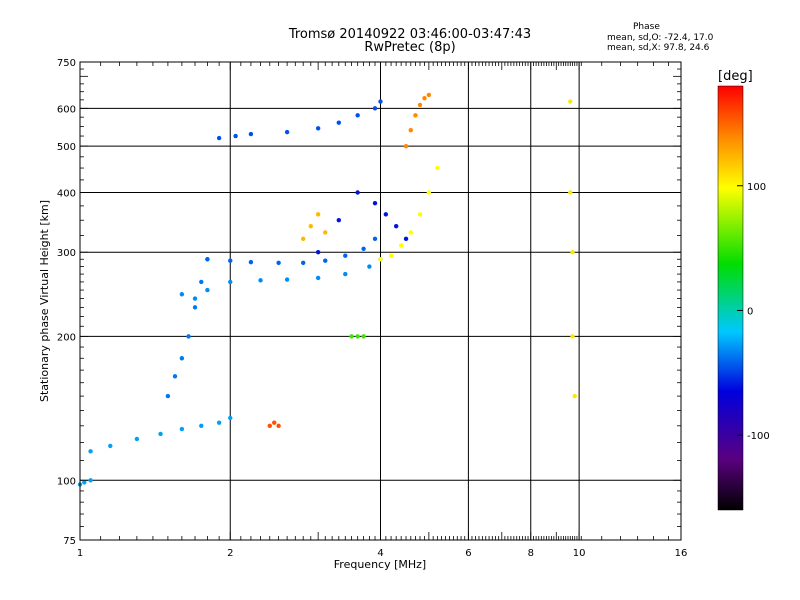 This screenshot has width=800, height=600. What do you see at coordinates (66, 109) in the screenshot?
I see `y-tick-label: 600` at bounding box center [66, 109].